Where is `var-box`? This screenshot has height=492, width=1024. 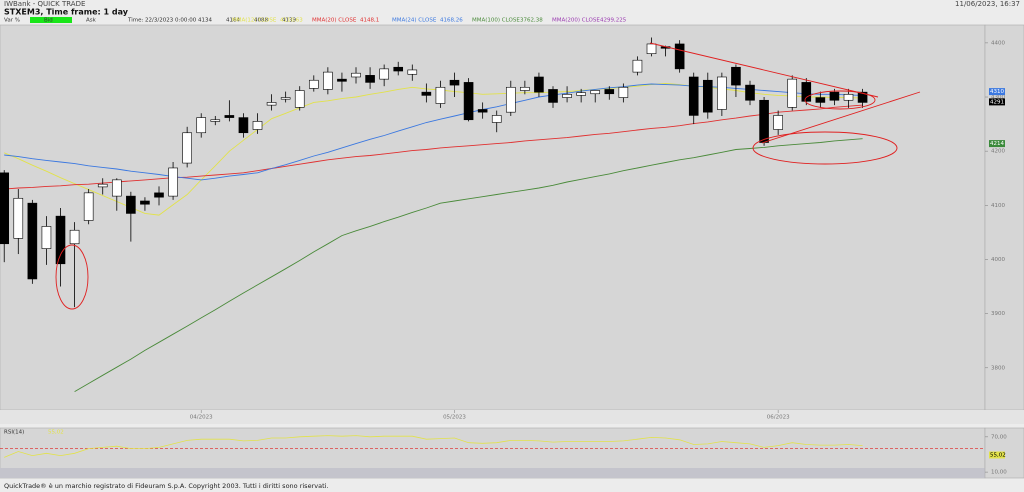 var-box is located at coordinates (51, 20).